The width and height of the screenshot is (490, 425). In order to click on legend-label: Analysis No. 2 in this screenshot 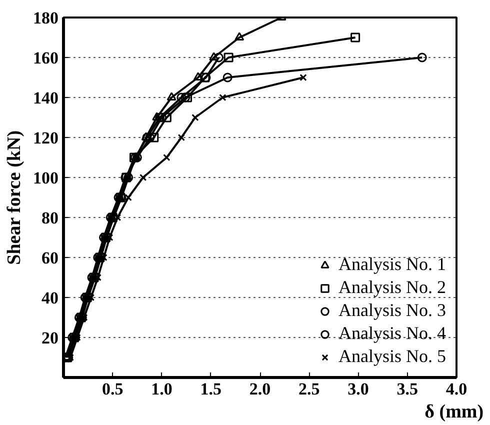, I will do `click(392, 287)`.